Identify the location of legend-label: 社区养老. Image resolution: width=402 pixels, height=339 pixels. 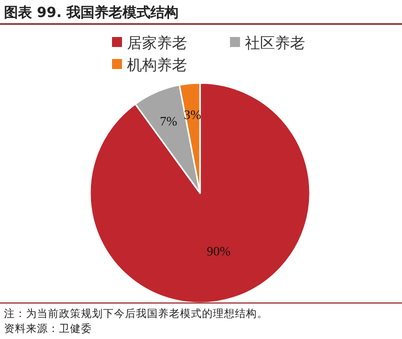
(275, 43).